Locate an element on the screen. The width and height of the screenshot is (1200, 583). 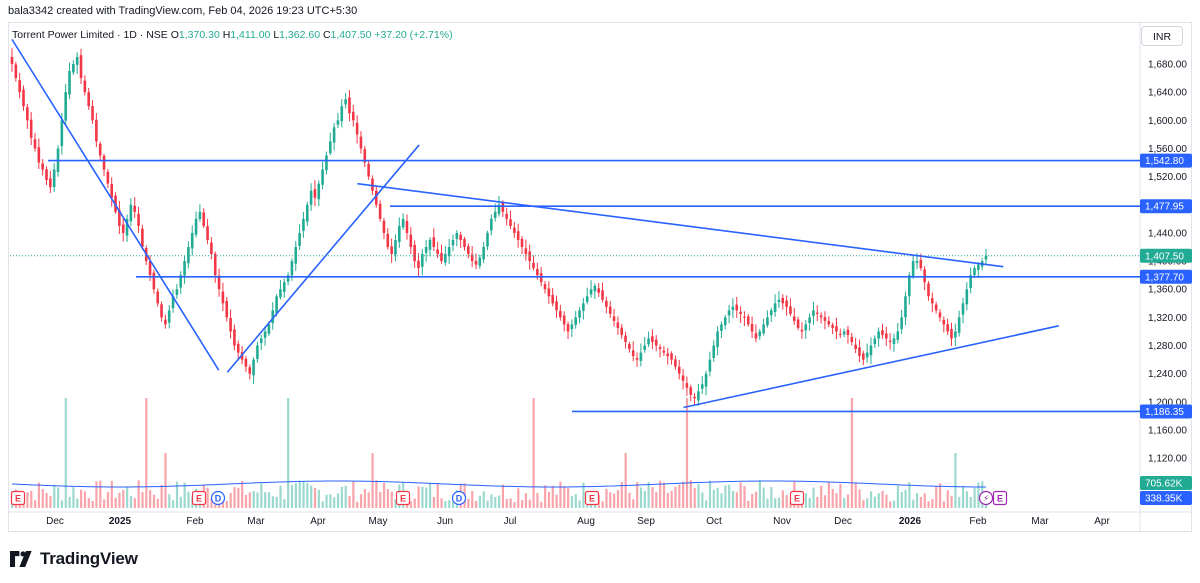
ascending-support is located at coordinates (871, 367).